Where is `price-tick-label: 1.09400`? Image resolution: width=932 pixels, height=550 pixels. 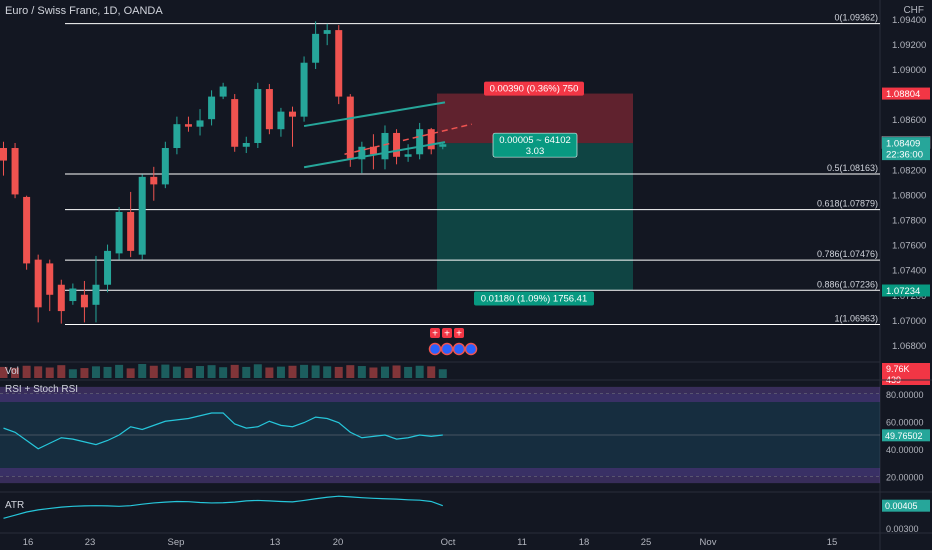 price-tick-label: 1.09400 is located at coordinates (909, 20).